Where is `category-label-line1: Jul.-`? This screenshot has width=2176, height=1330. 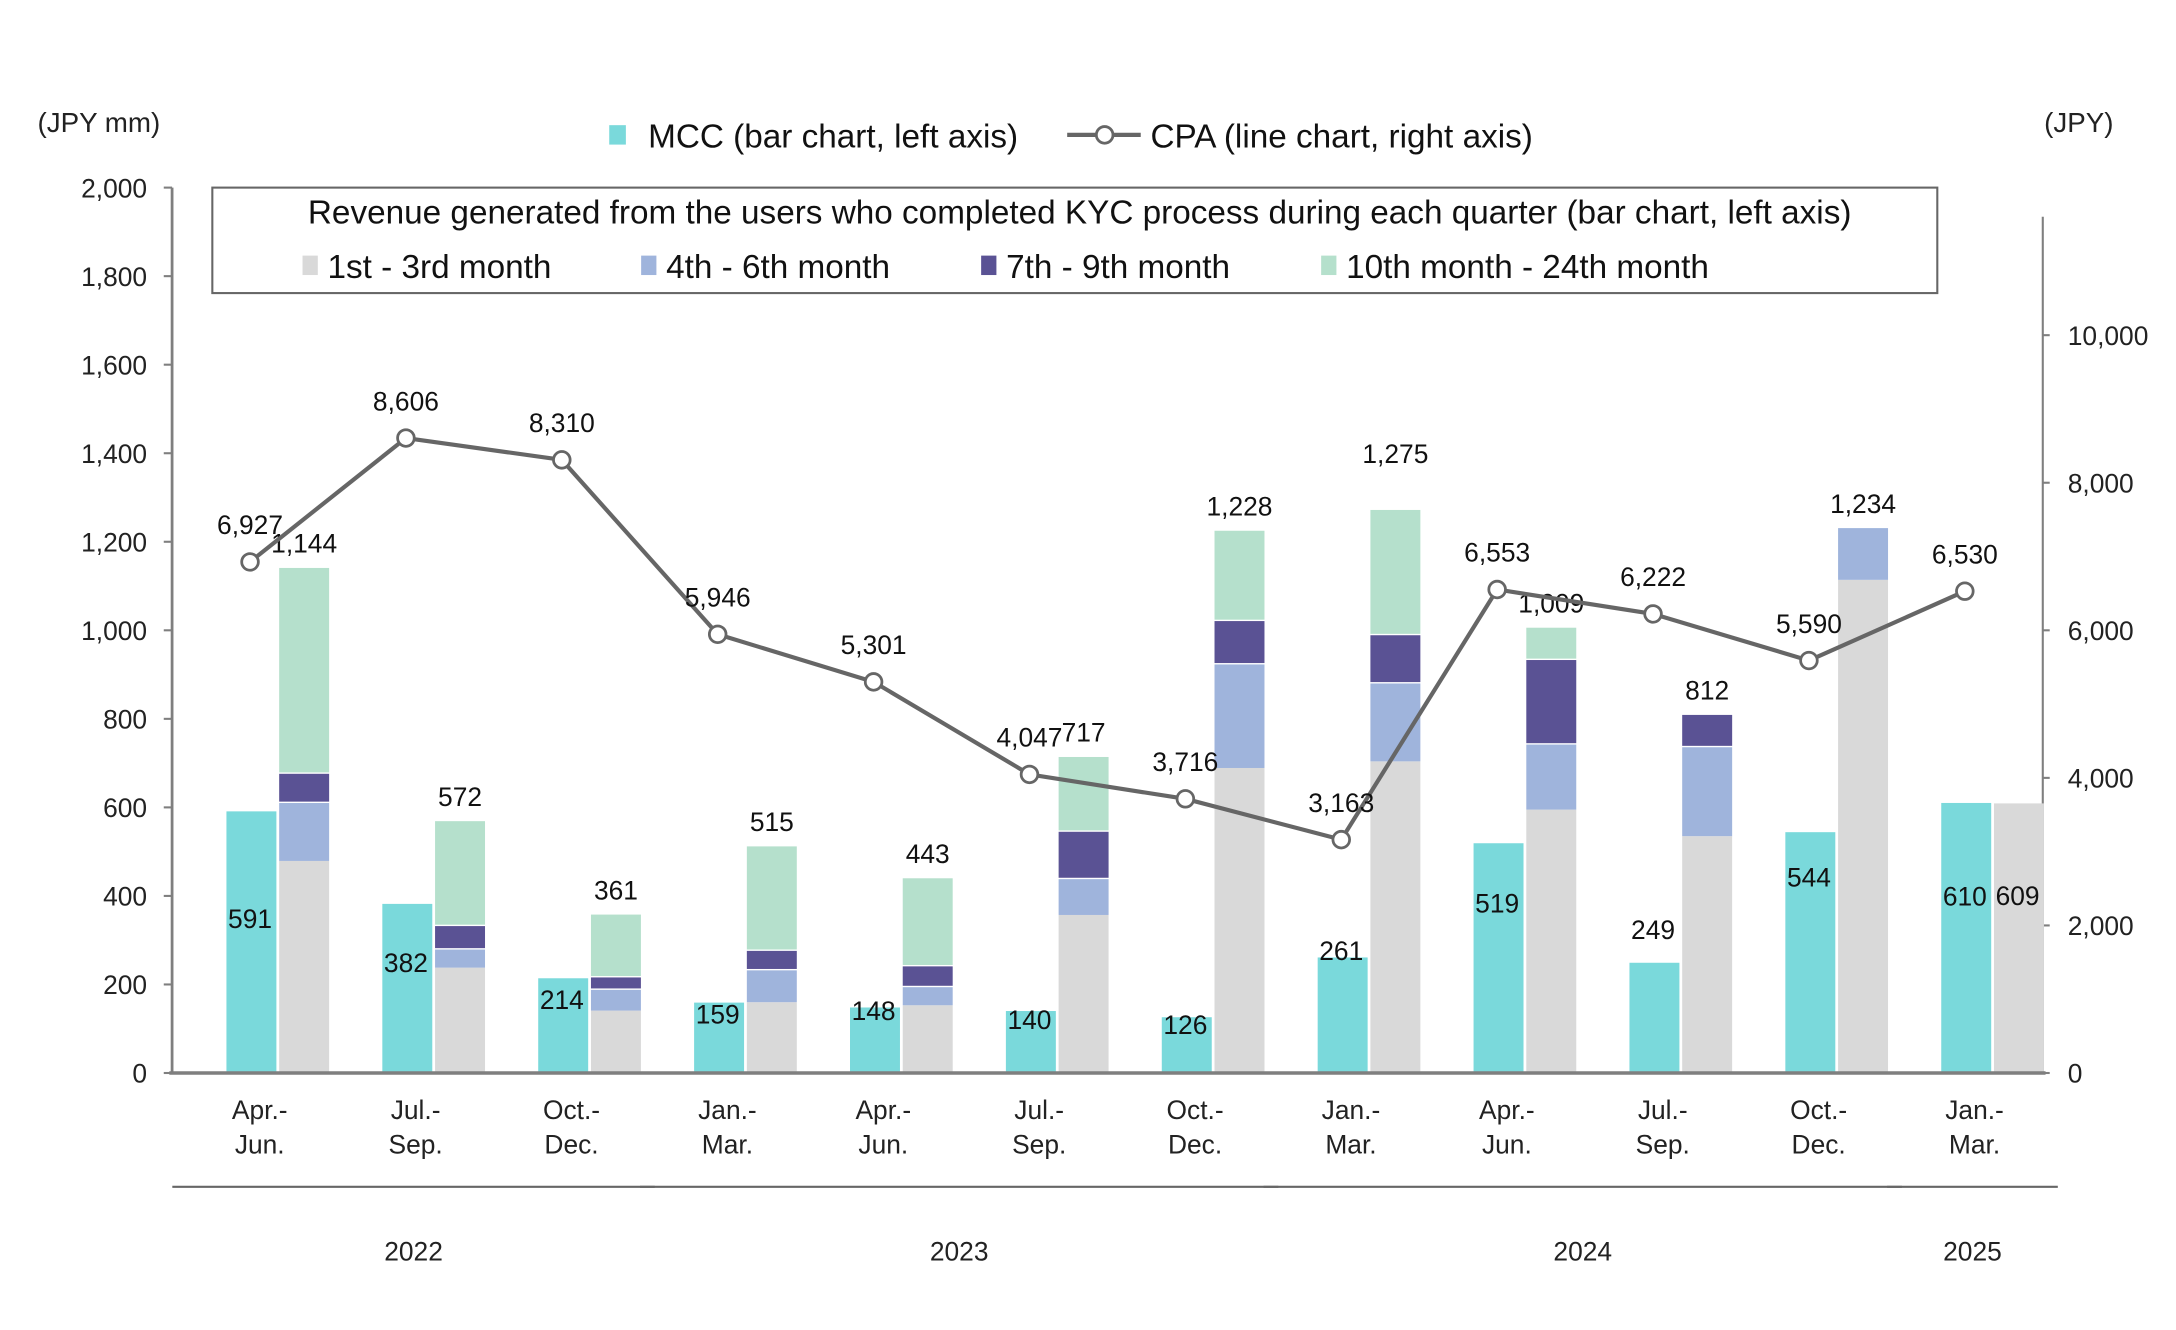
category-label-line1: Jul.- is located at coordinates (1663, 1110).